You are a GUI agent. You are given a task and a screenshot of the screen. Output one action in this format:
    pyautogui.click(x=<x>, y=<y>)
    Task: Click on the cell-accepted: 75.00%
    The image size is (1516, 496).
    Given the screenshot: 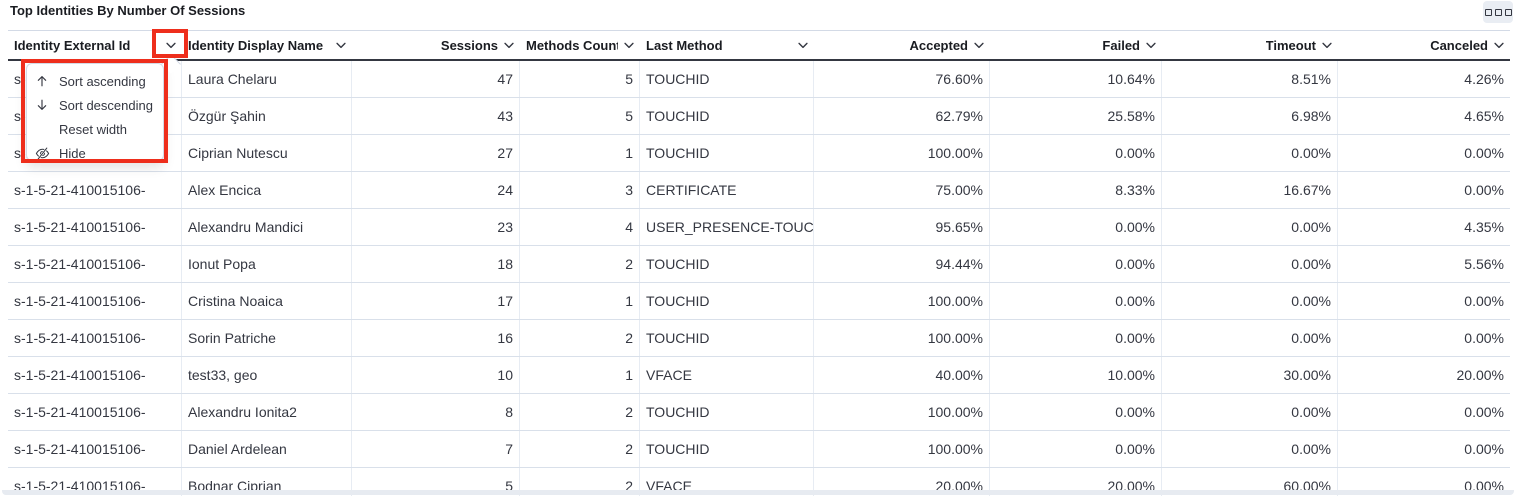 What is the action you would take?
    pyautogui.click(x=902, y=190)
    